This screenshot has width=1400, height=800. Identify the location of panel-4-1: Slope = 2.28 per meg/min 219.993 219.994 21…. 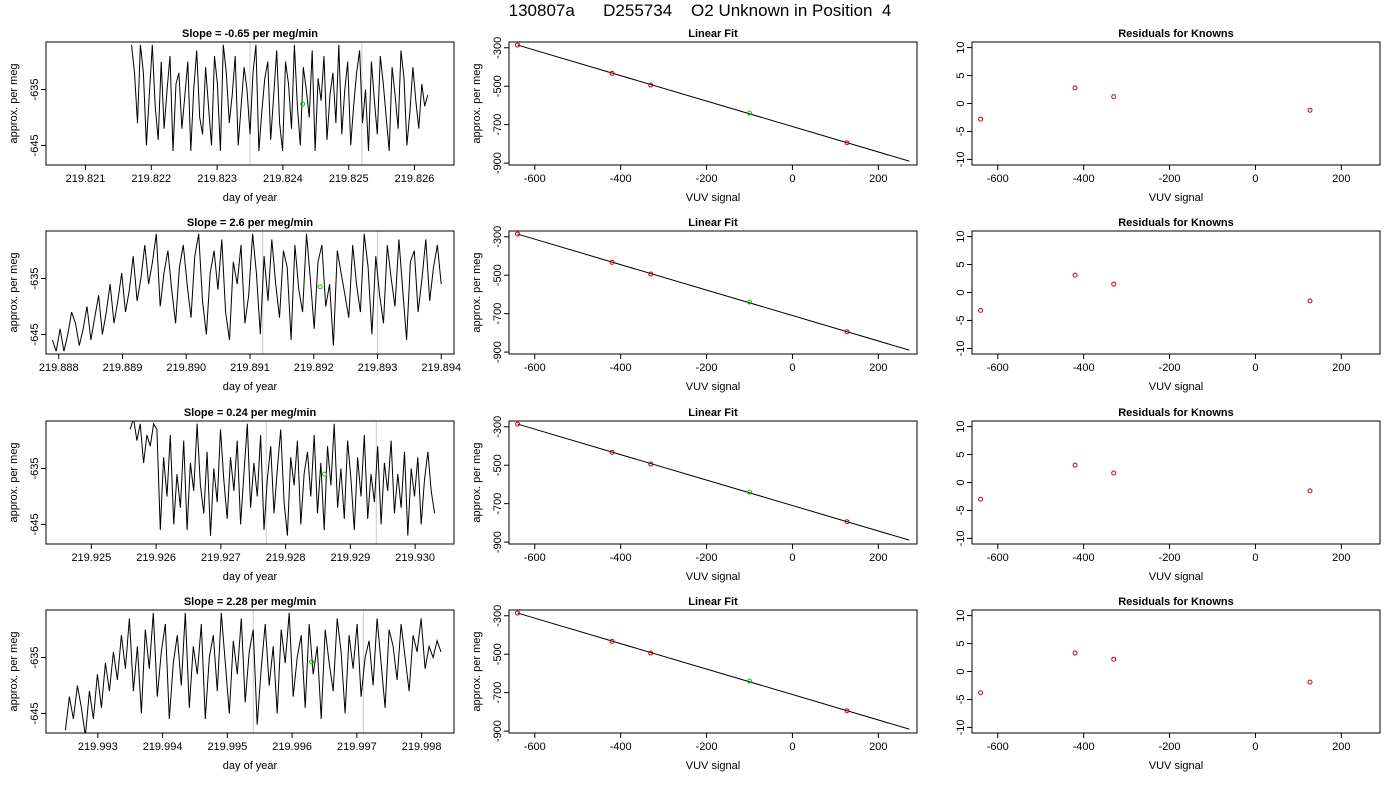
(231, 684).